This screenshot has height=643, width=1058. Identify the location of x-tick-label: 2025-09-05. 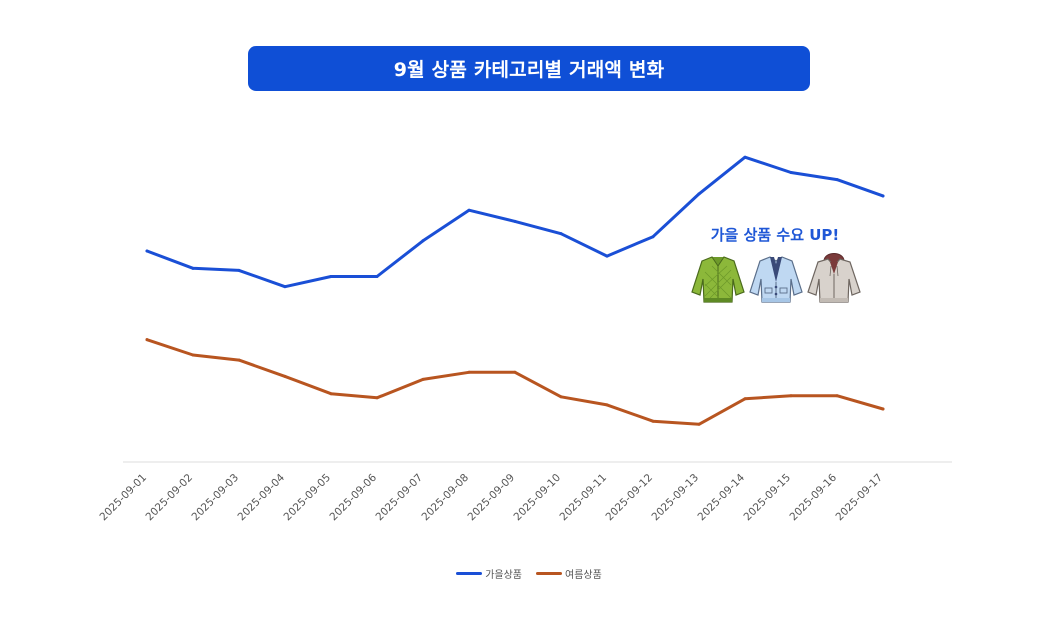
(307, 498).